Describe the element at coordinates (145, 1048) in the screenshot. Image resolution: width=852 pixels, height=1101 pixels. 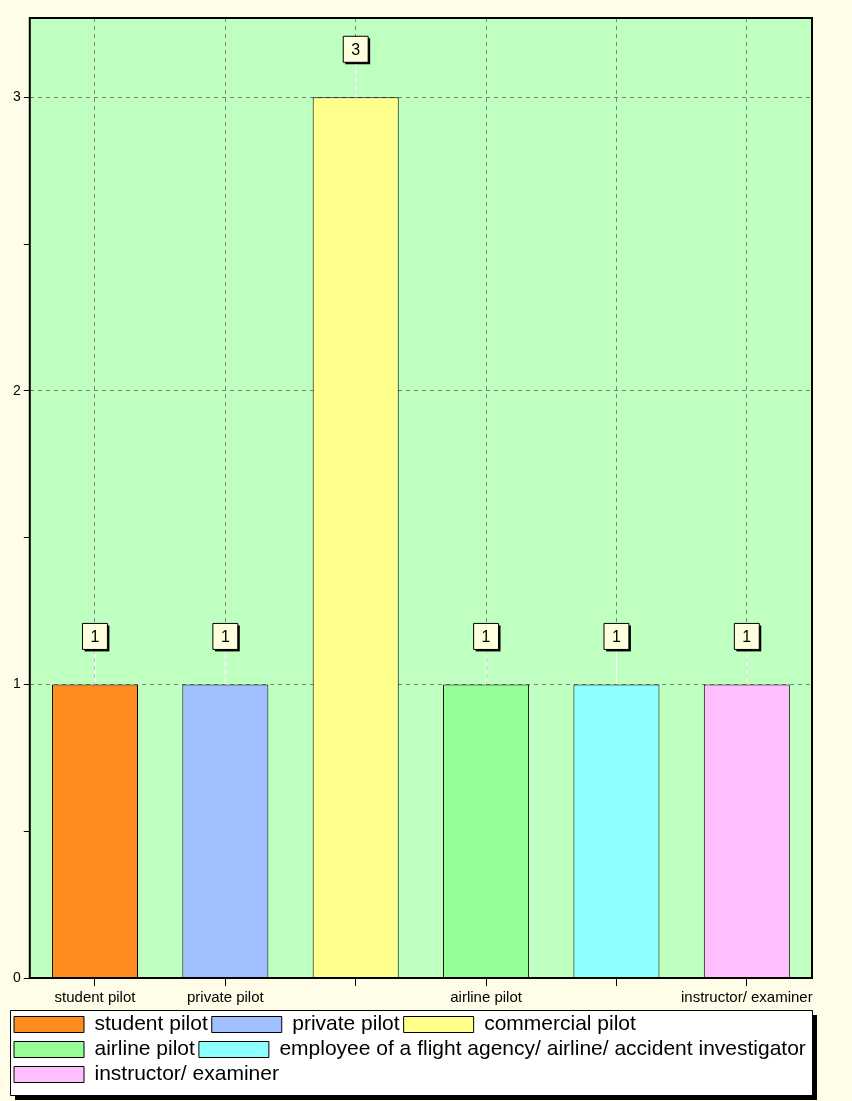
I see `legend-label: airline pilot` at that location.